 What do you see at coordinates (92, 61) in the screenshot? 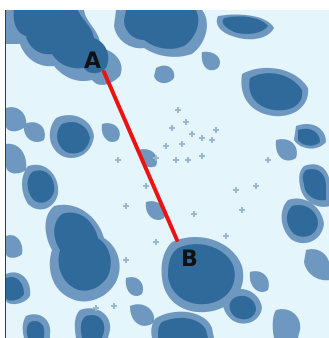
I see `point-a-label: A` at bounding box center [92, 61].